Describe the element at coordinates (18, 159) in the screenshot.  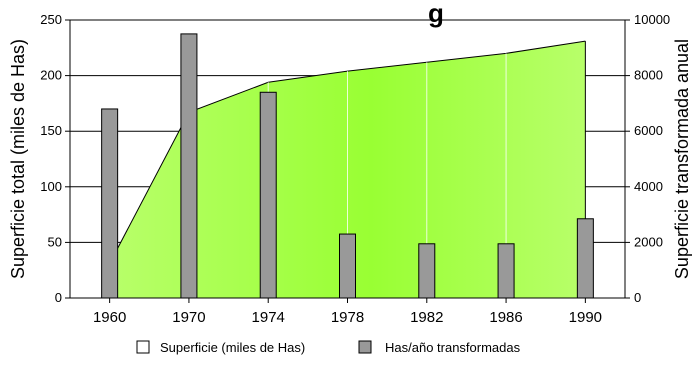
I see `left-axis-title: Superficie total (miles de Has)` at that location.